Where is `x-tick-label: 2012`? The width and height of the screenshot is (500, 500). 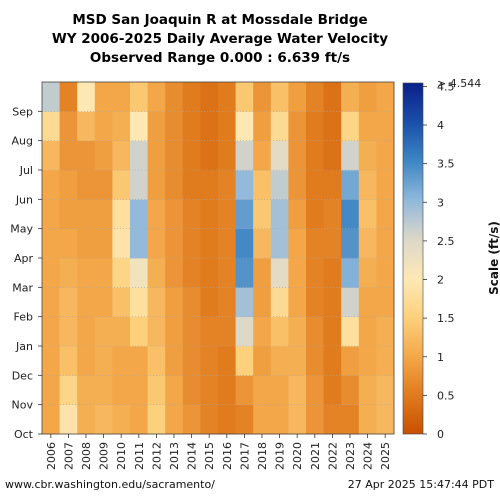 x-tick-label: 2012 is located at coordinates (156, 456).